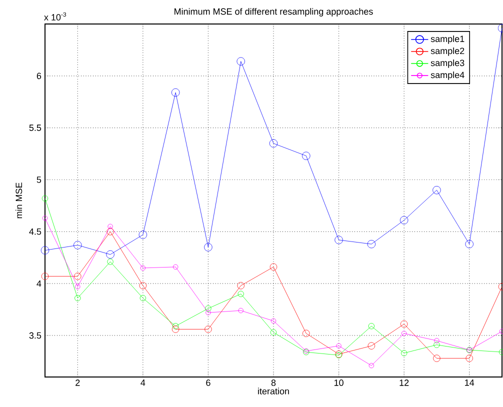 The image size is (503, 407). What do you see at coordinates (35, 127) in the screenshot?
I see `y-tick-label: 5.5` at bounding box center [35, 127].